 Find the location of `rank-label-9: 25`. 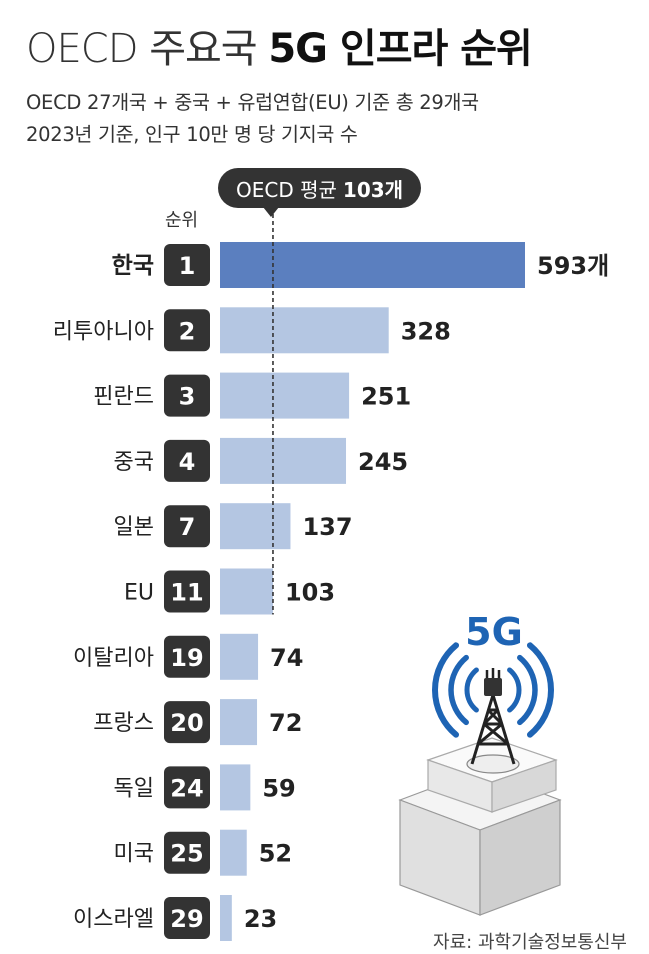

rank-label-9: 25 is located at coordinates (186, 854).